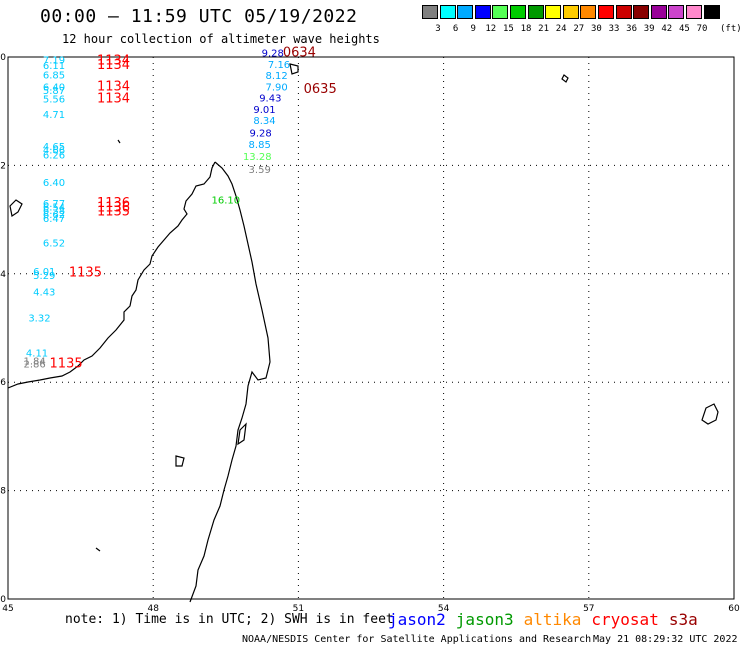 Image resolution: width=740 pixels, height=650 pixels. What do you see at coordinates (667, 29) in the screenshot?
I see `legend-label: 42` at bounding box center [667, 29].